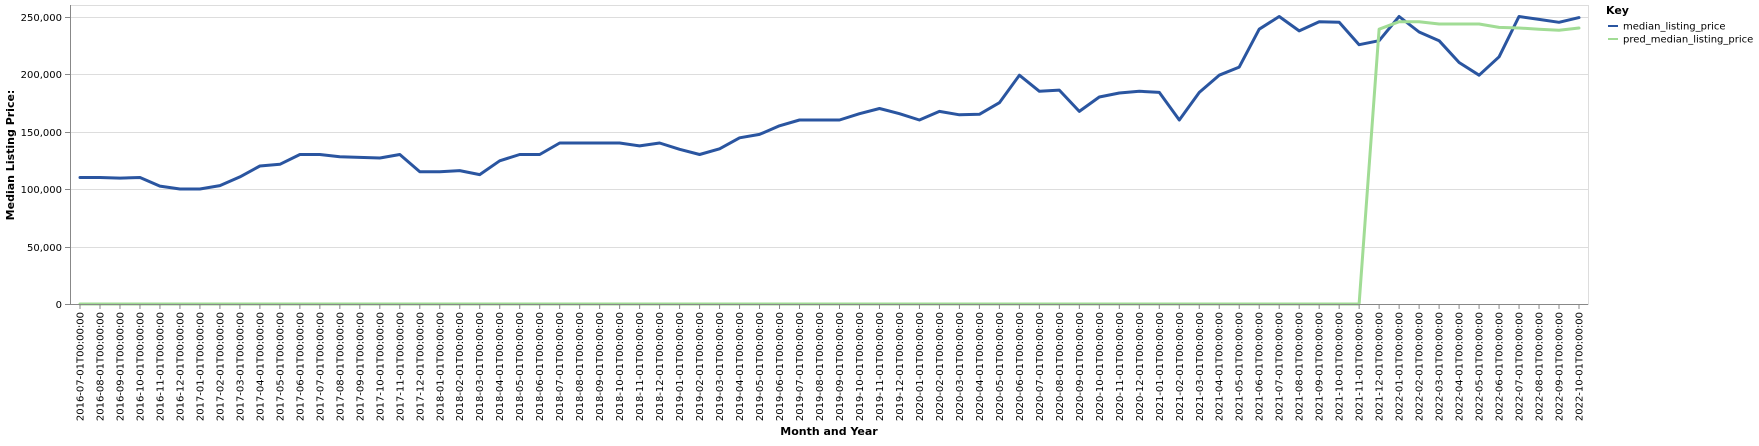  I want to click on x-tick-label: 2018-12-01T00:00:00, so click(660, 366).